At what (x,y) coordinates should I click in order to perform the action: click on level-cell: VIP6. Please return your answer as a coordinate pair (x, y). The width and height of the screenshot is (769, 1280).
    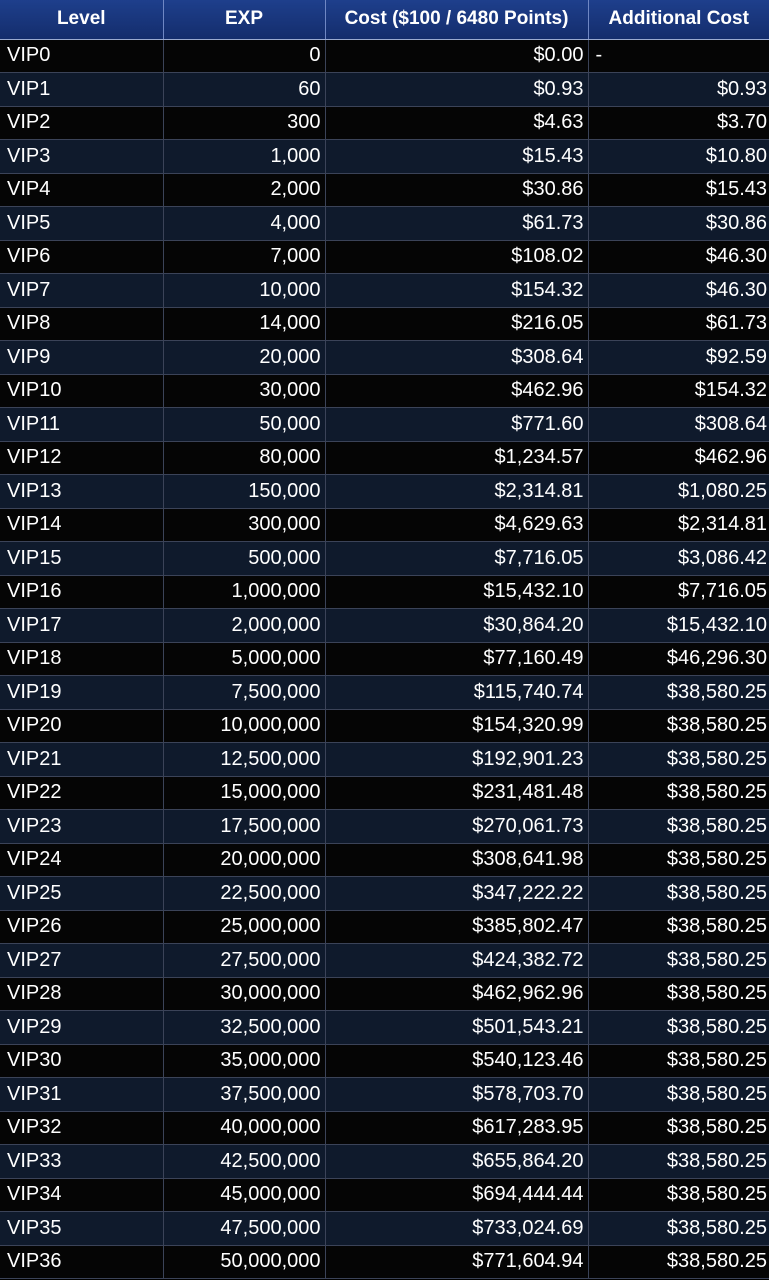
    Looking at the image, I should click on (82, 257).